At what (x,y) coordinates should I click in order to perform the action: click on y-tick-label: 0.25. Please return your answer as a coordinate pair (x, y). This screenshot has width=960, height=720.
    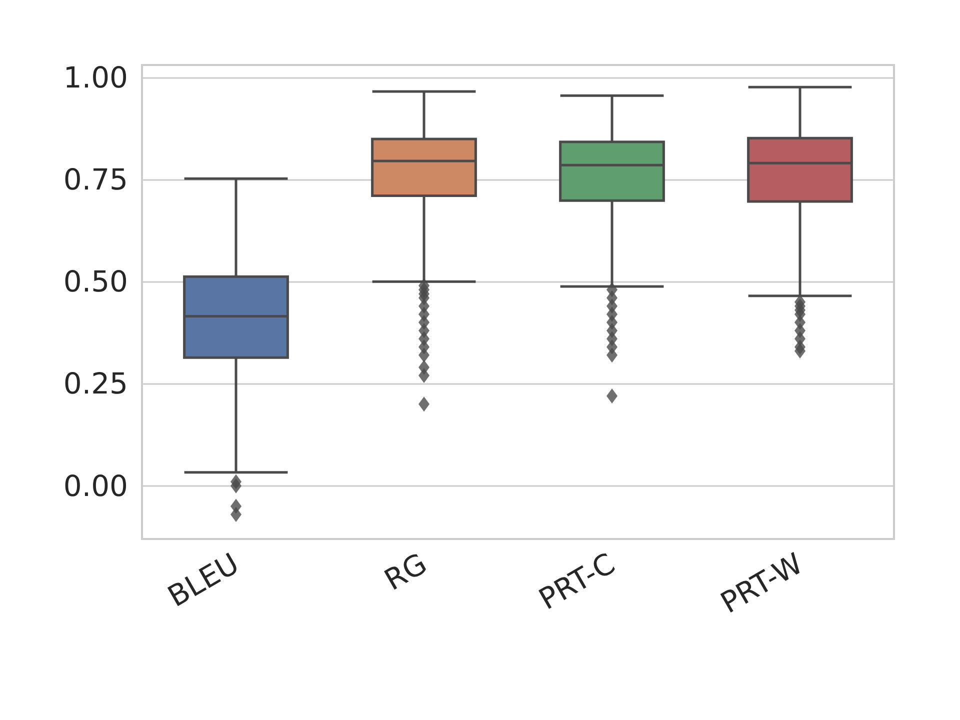
    Looking at the image, I should click on (95, 383).